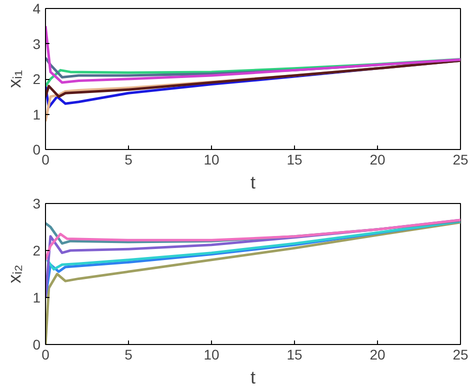  Describe the element at coordinates (14, 274) in the screenshot. I see `y-axis-title: xᵢ₂` at that location.